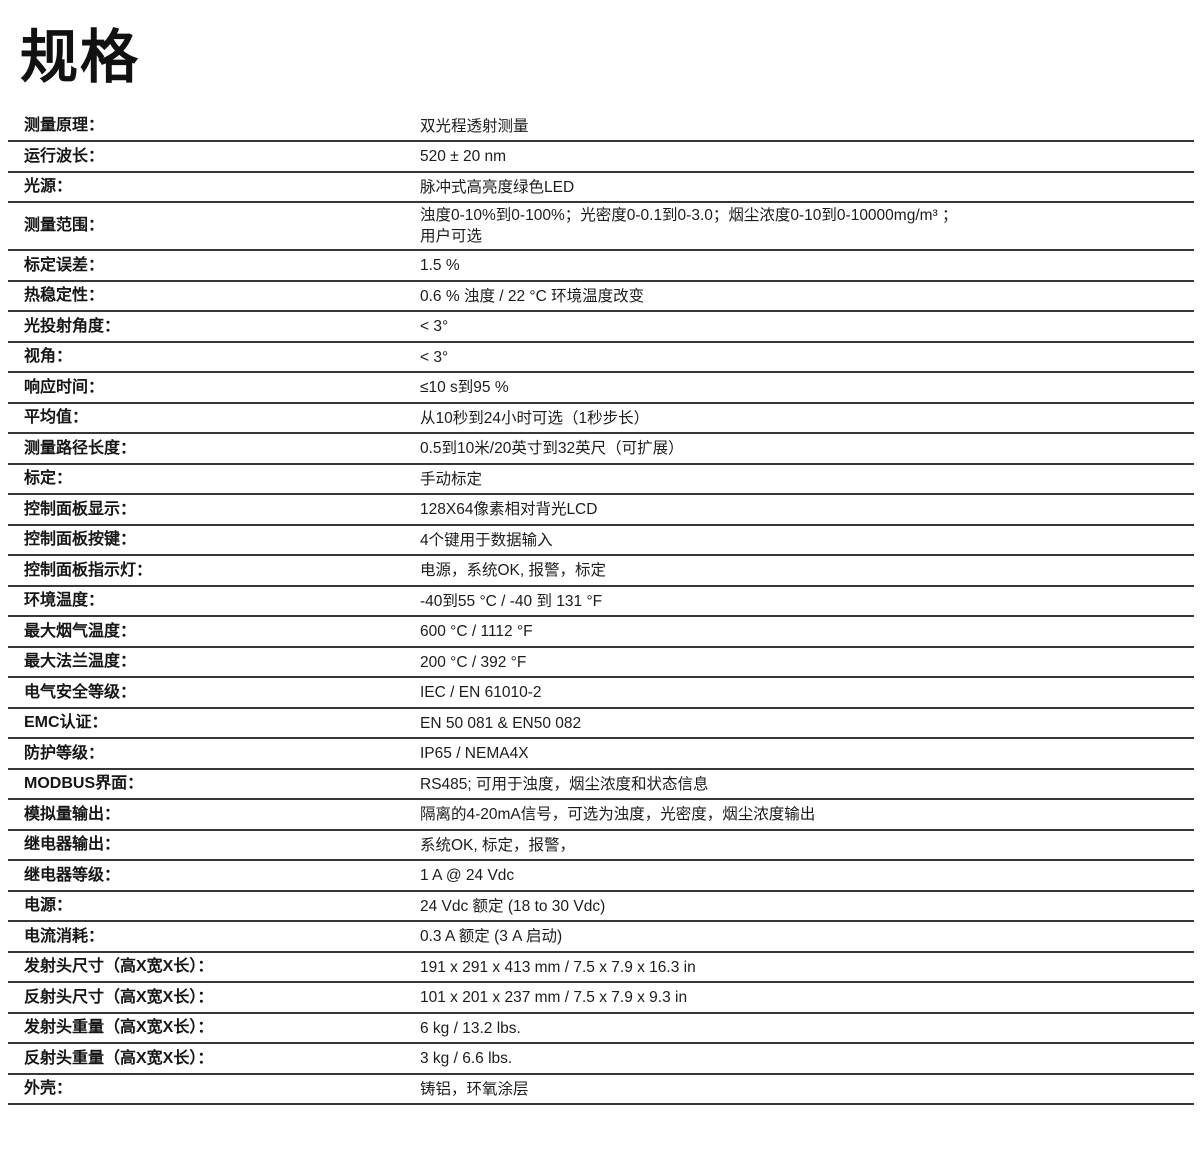  I want to click on spec-row: 最大法兰温度： 200 °C / 392 °F, so click(601, 663).